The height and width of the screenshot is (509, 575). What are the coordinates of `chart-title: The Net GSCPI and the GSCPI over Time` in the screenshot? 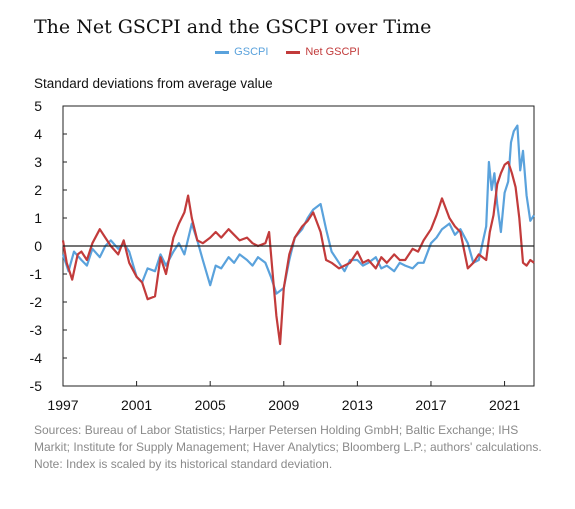 It's located at (233, 27).